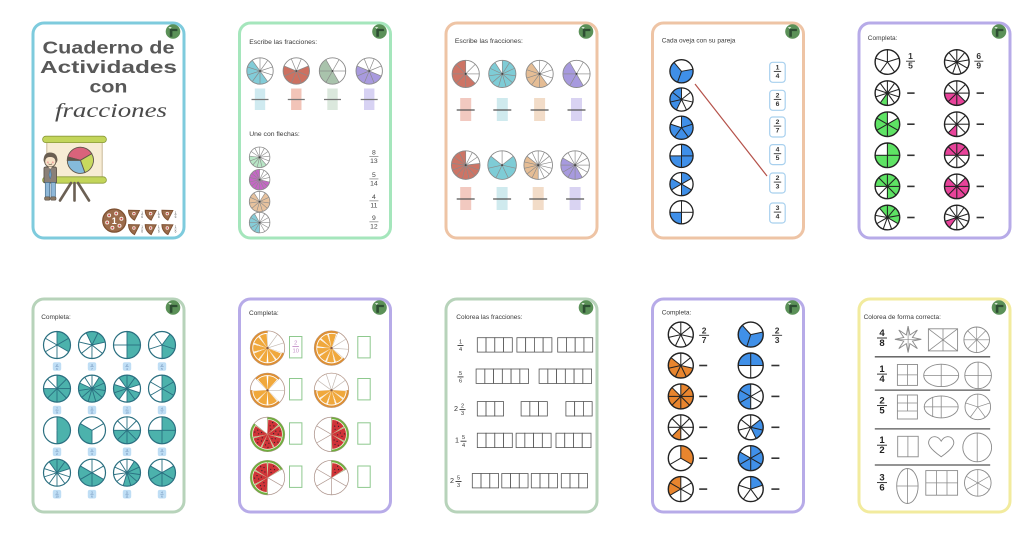  Describe the element at coordinates (903, 317) in the screenshot. I see `svg-text: Colorea de forma correcta:` at that location.